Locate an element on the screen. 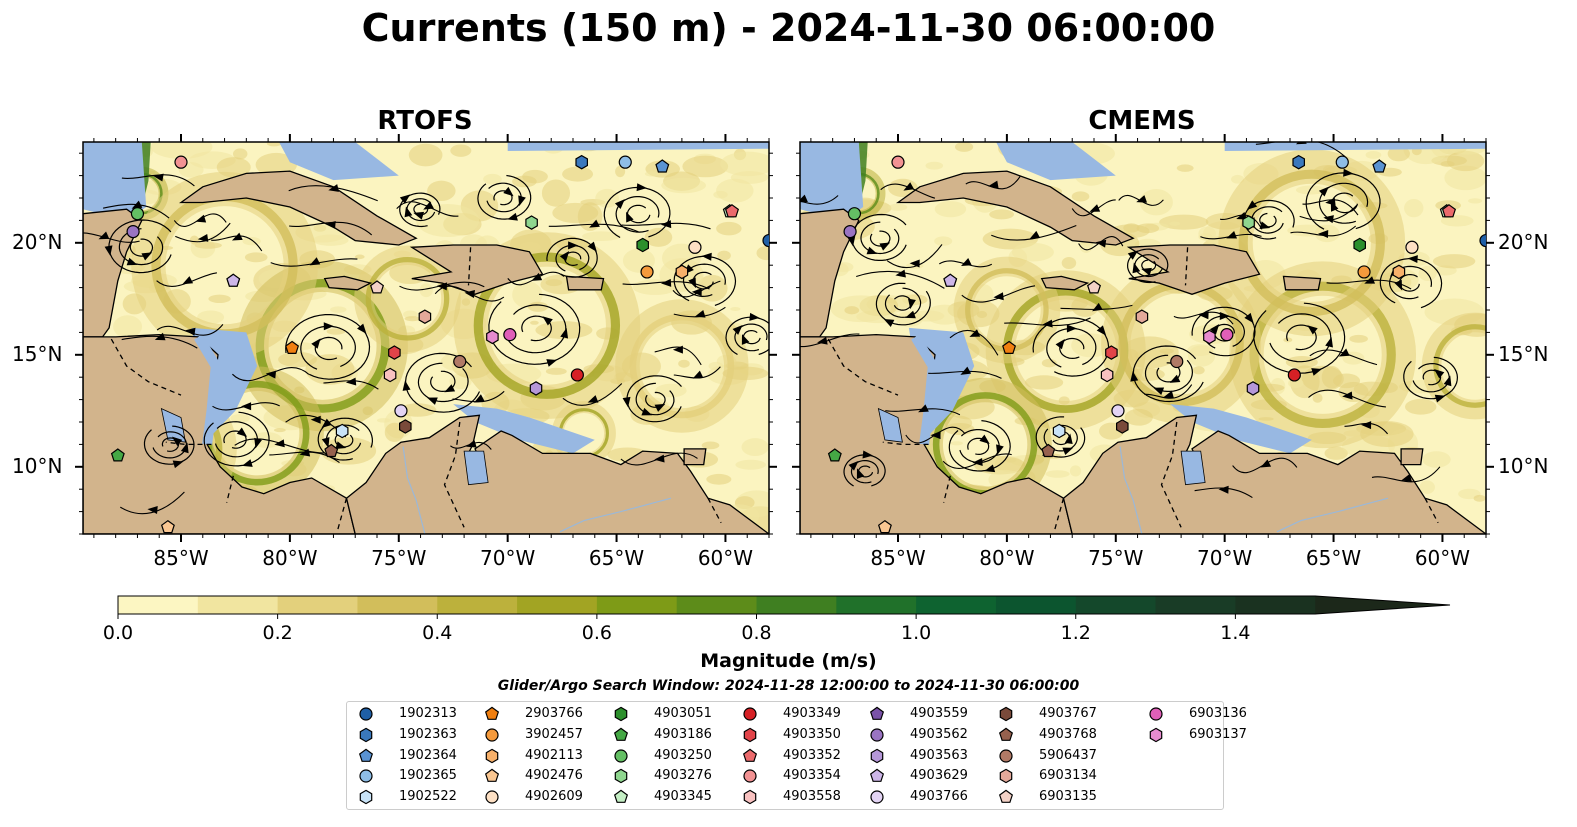  legend-marker-hexagon-icon is located at coordinates (1006, 776).